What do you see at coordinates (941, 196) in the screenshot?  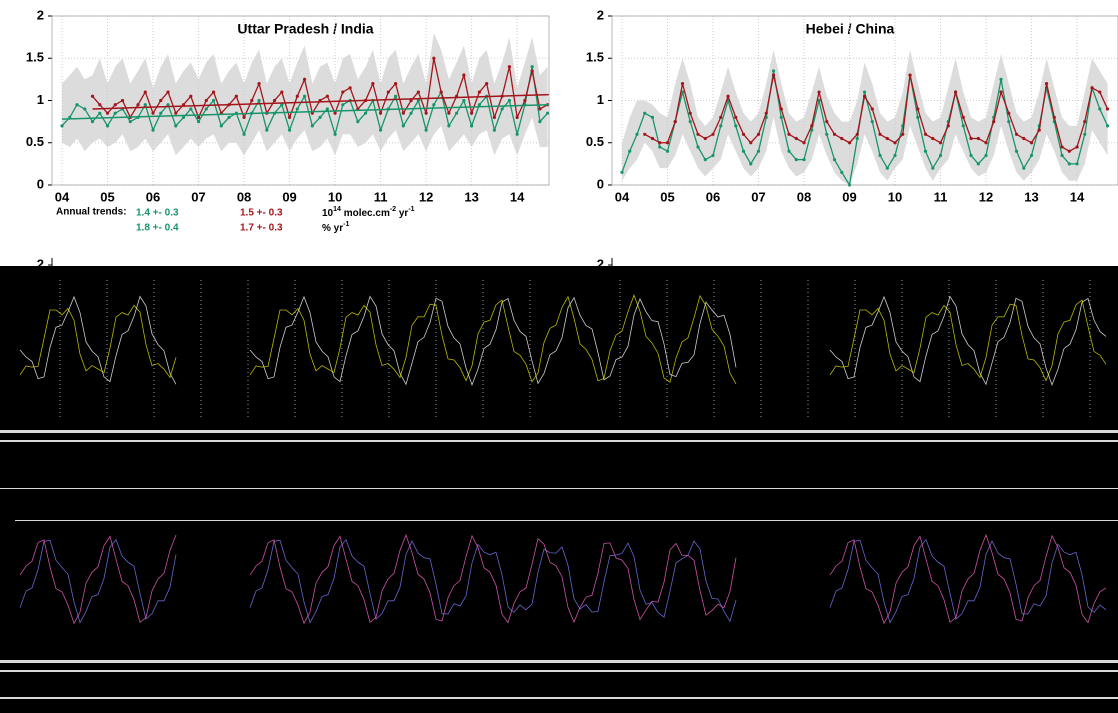 I see `x-tick-label: 11` at bounding box center [941, 196].